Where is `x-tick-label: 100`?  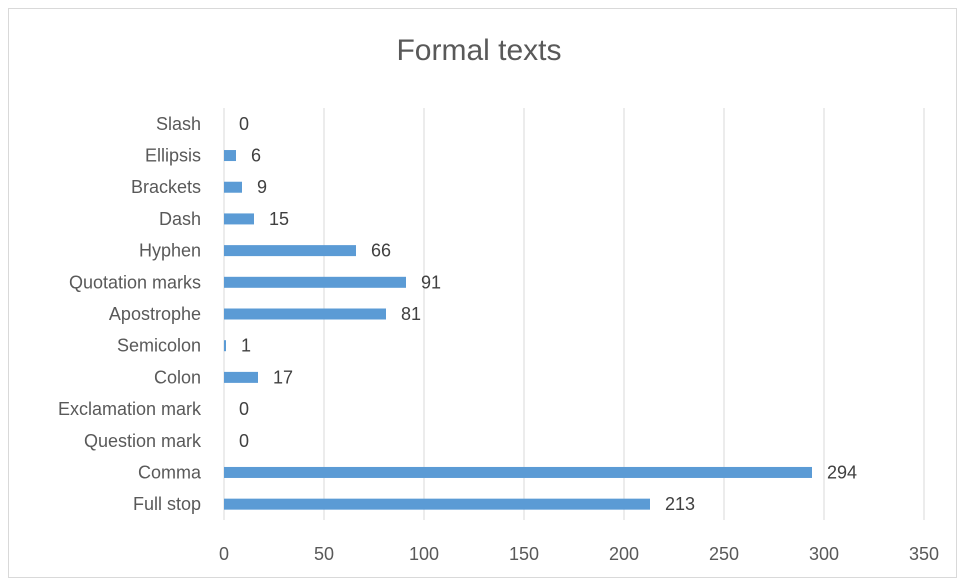
x-tick-label: 100 is located at coordinates (424, 554).